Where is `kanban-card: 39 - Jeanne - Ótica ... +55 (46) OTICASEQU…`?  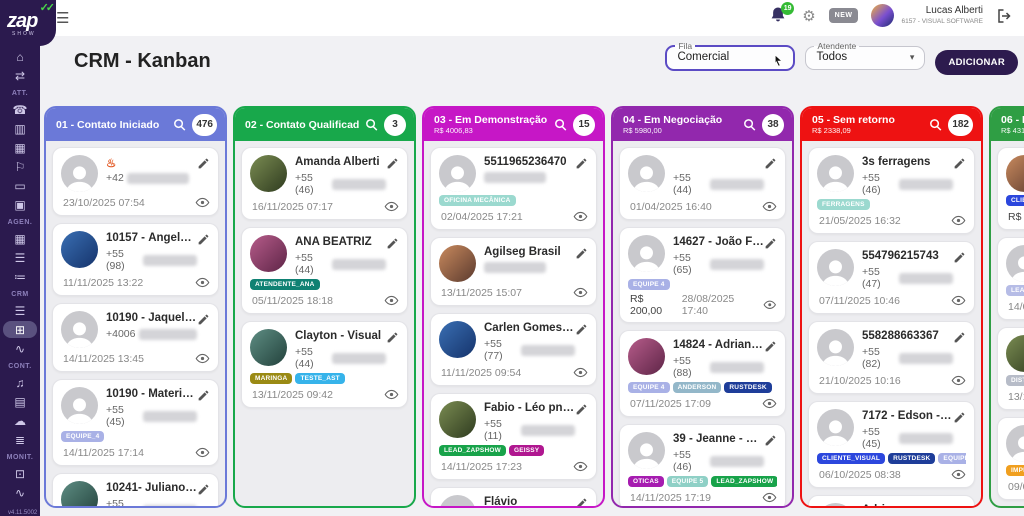 kanban-card: 39 - Jeanne - Ótica ... +55 (46) OTICASEQU… is located at coordinates (702, 465).